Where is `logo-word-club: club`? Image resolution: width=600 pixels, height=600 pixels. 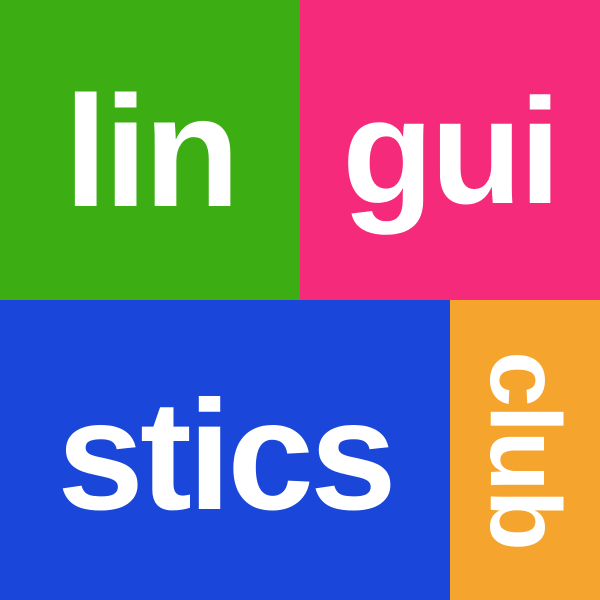
logo-word-club: club is located at coordinates (525, 450).